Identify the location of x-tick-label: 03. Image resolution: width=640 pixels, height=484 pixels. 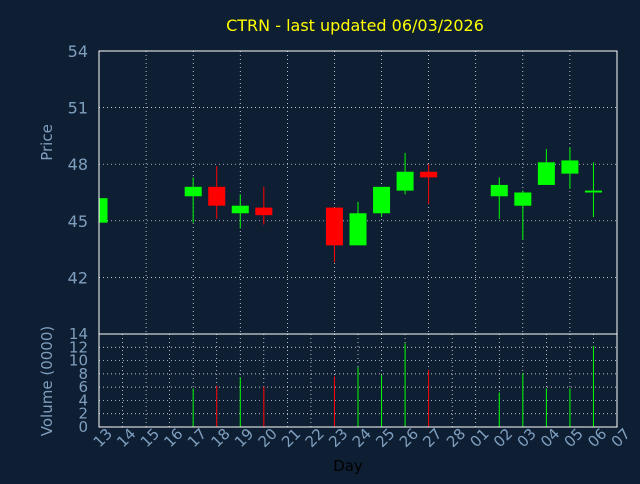
(527, 438).